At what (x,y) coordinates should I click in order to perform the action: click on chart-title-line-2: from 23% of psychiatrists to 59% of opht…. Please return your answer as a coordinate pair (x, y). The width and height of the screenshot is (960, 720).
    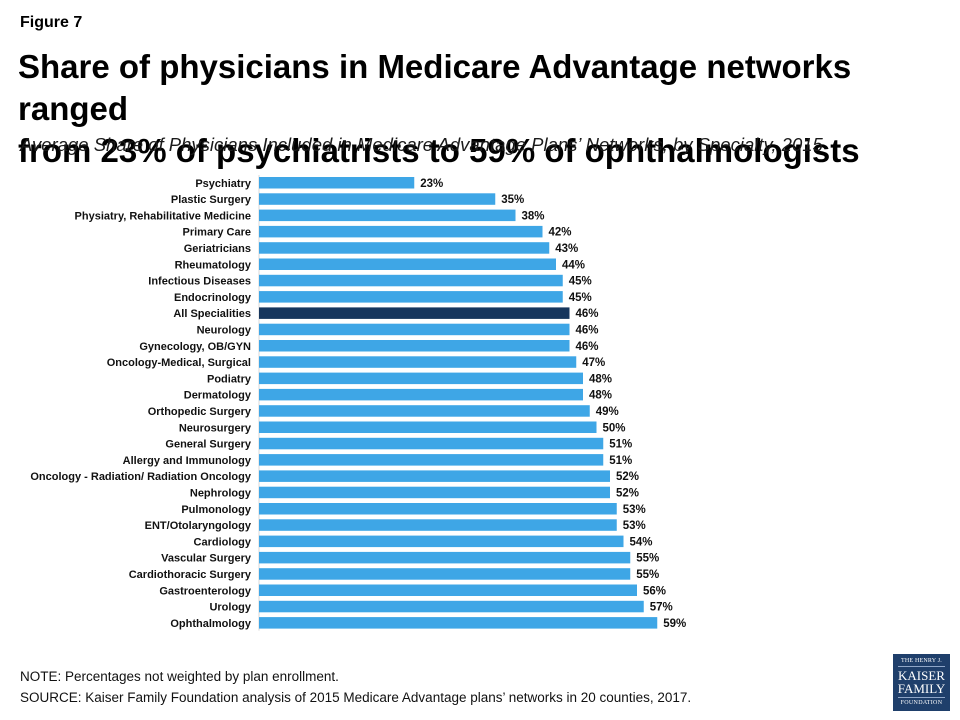
    Looking at the image, I should click on (439, 150).